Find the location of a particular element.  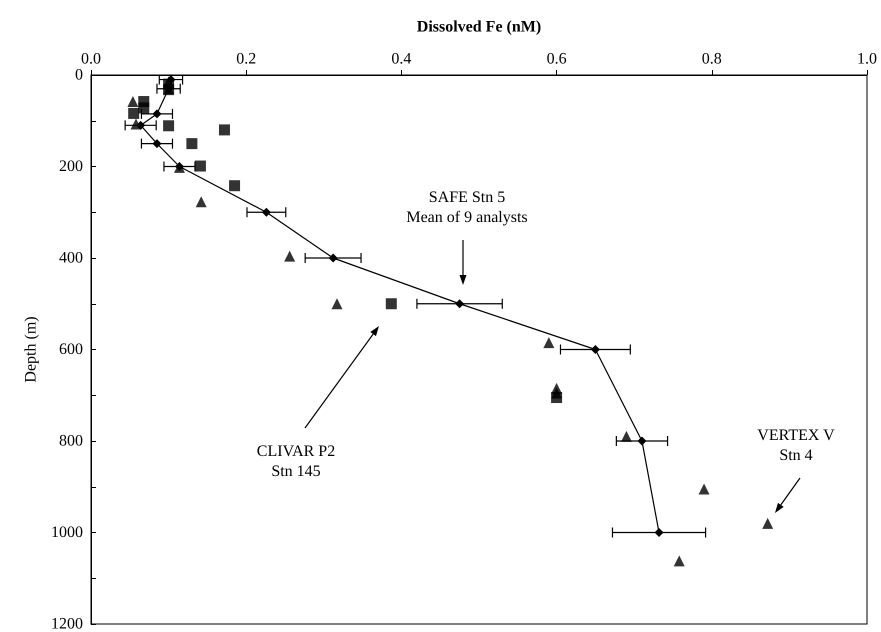

x-tick-label: 0.8 is located at coordinates (712, 59).